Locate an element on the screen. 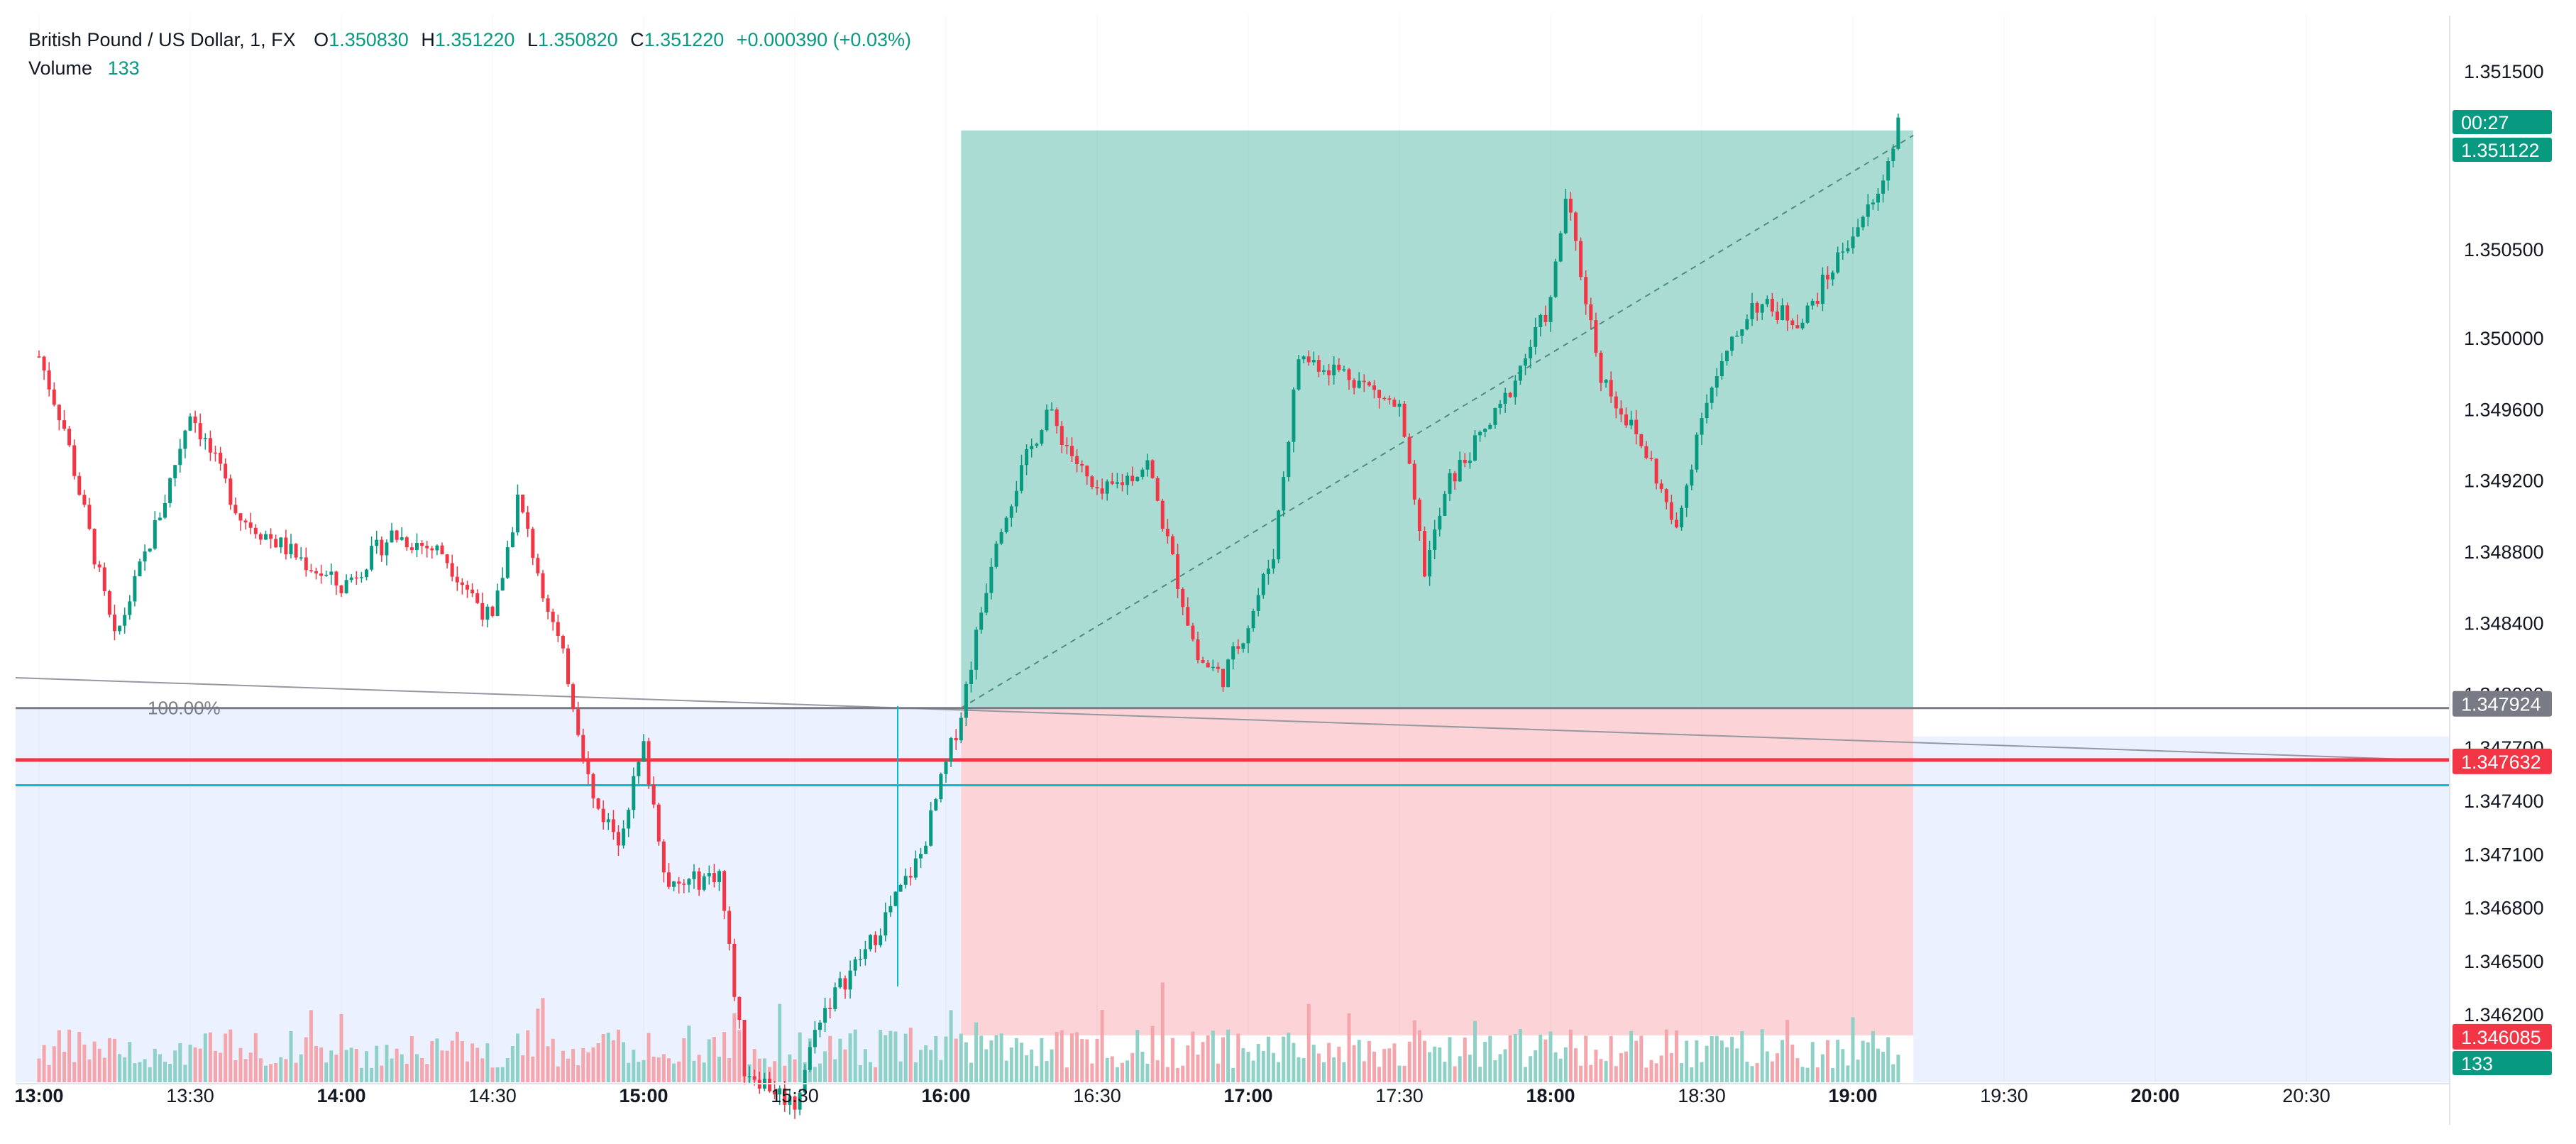 This screenshot has width=2576, height=1144. price-tick-label: 1.348800 is located at coordinates (2504, 552).